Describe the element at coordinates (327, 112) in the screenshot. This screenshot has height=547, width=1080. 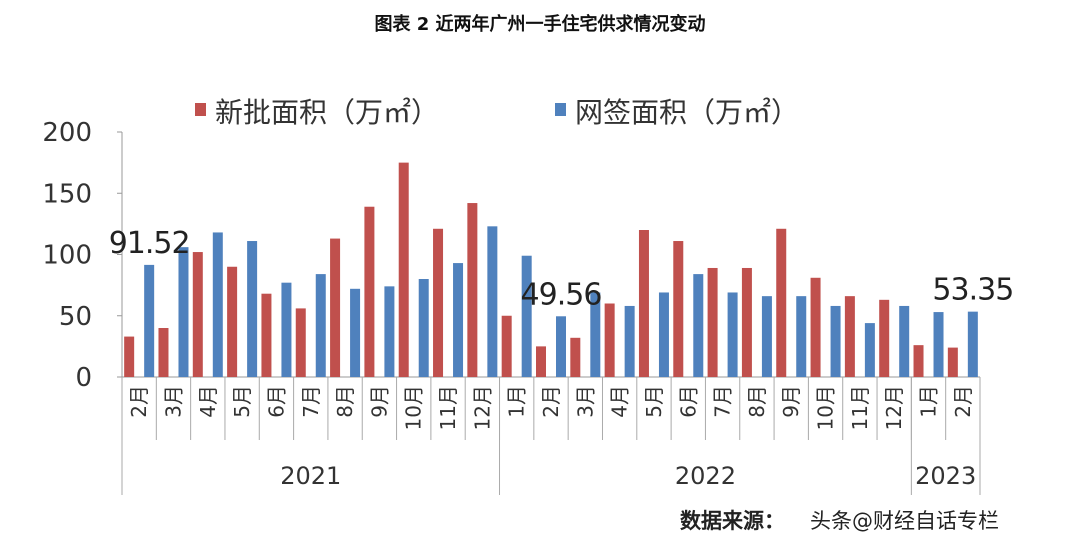
I see `legend-label: 新批面积（万㎡）` at that location.